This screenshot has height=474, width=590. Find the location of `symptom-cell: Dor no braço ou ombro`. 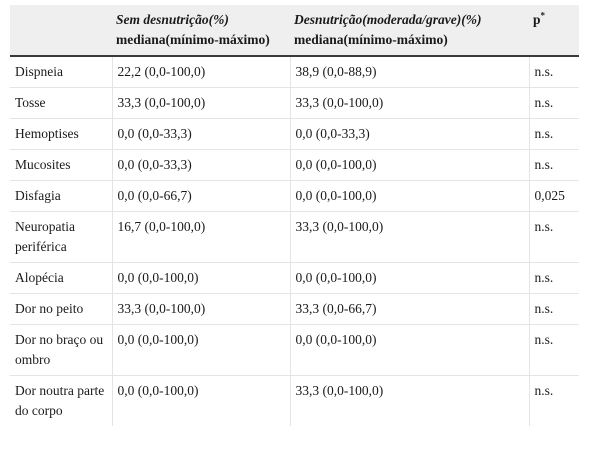

symptom-cell: Dor no braço ou ombro is located at coordinates (61, 350).